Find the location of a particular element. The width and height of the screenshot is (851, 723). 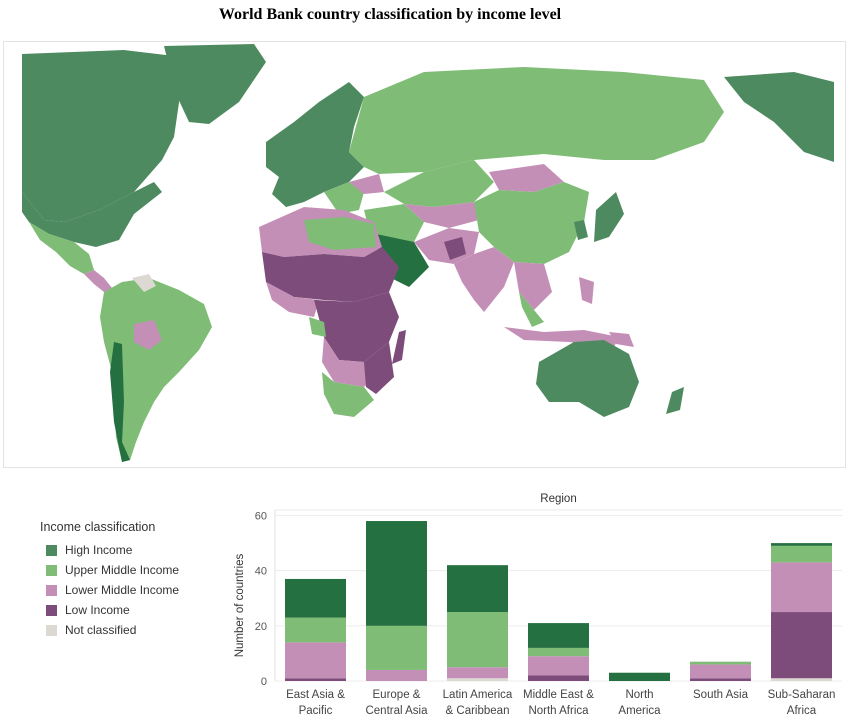

angola-zambia-shape is located at coordinates (350, 362).